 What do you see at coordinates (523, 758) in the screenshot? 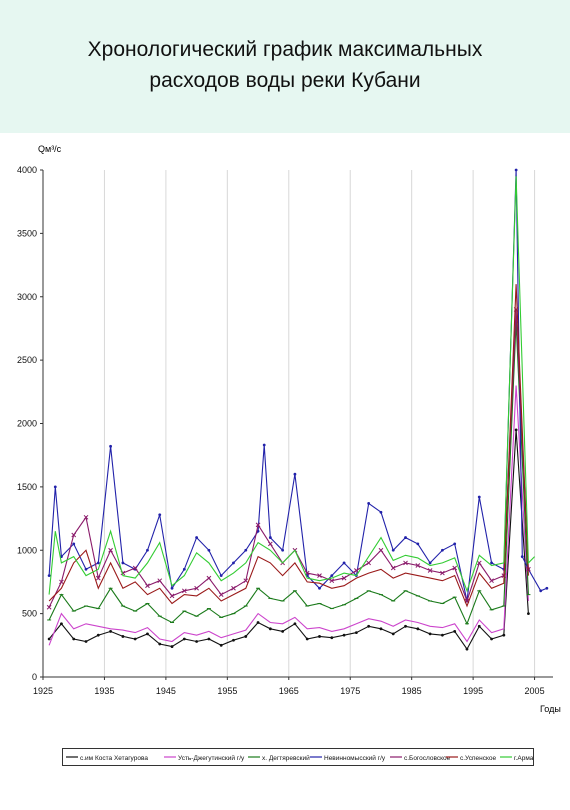
I see `legend-label: г.Армавир` at bounding box center [523, 758].